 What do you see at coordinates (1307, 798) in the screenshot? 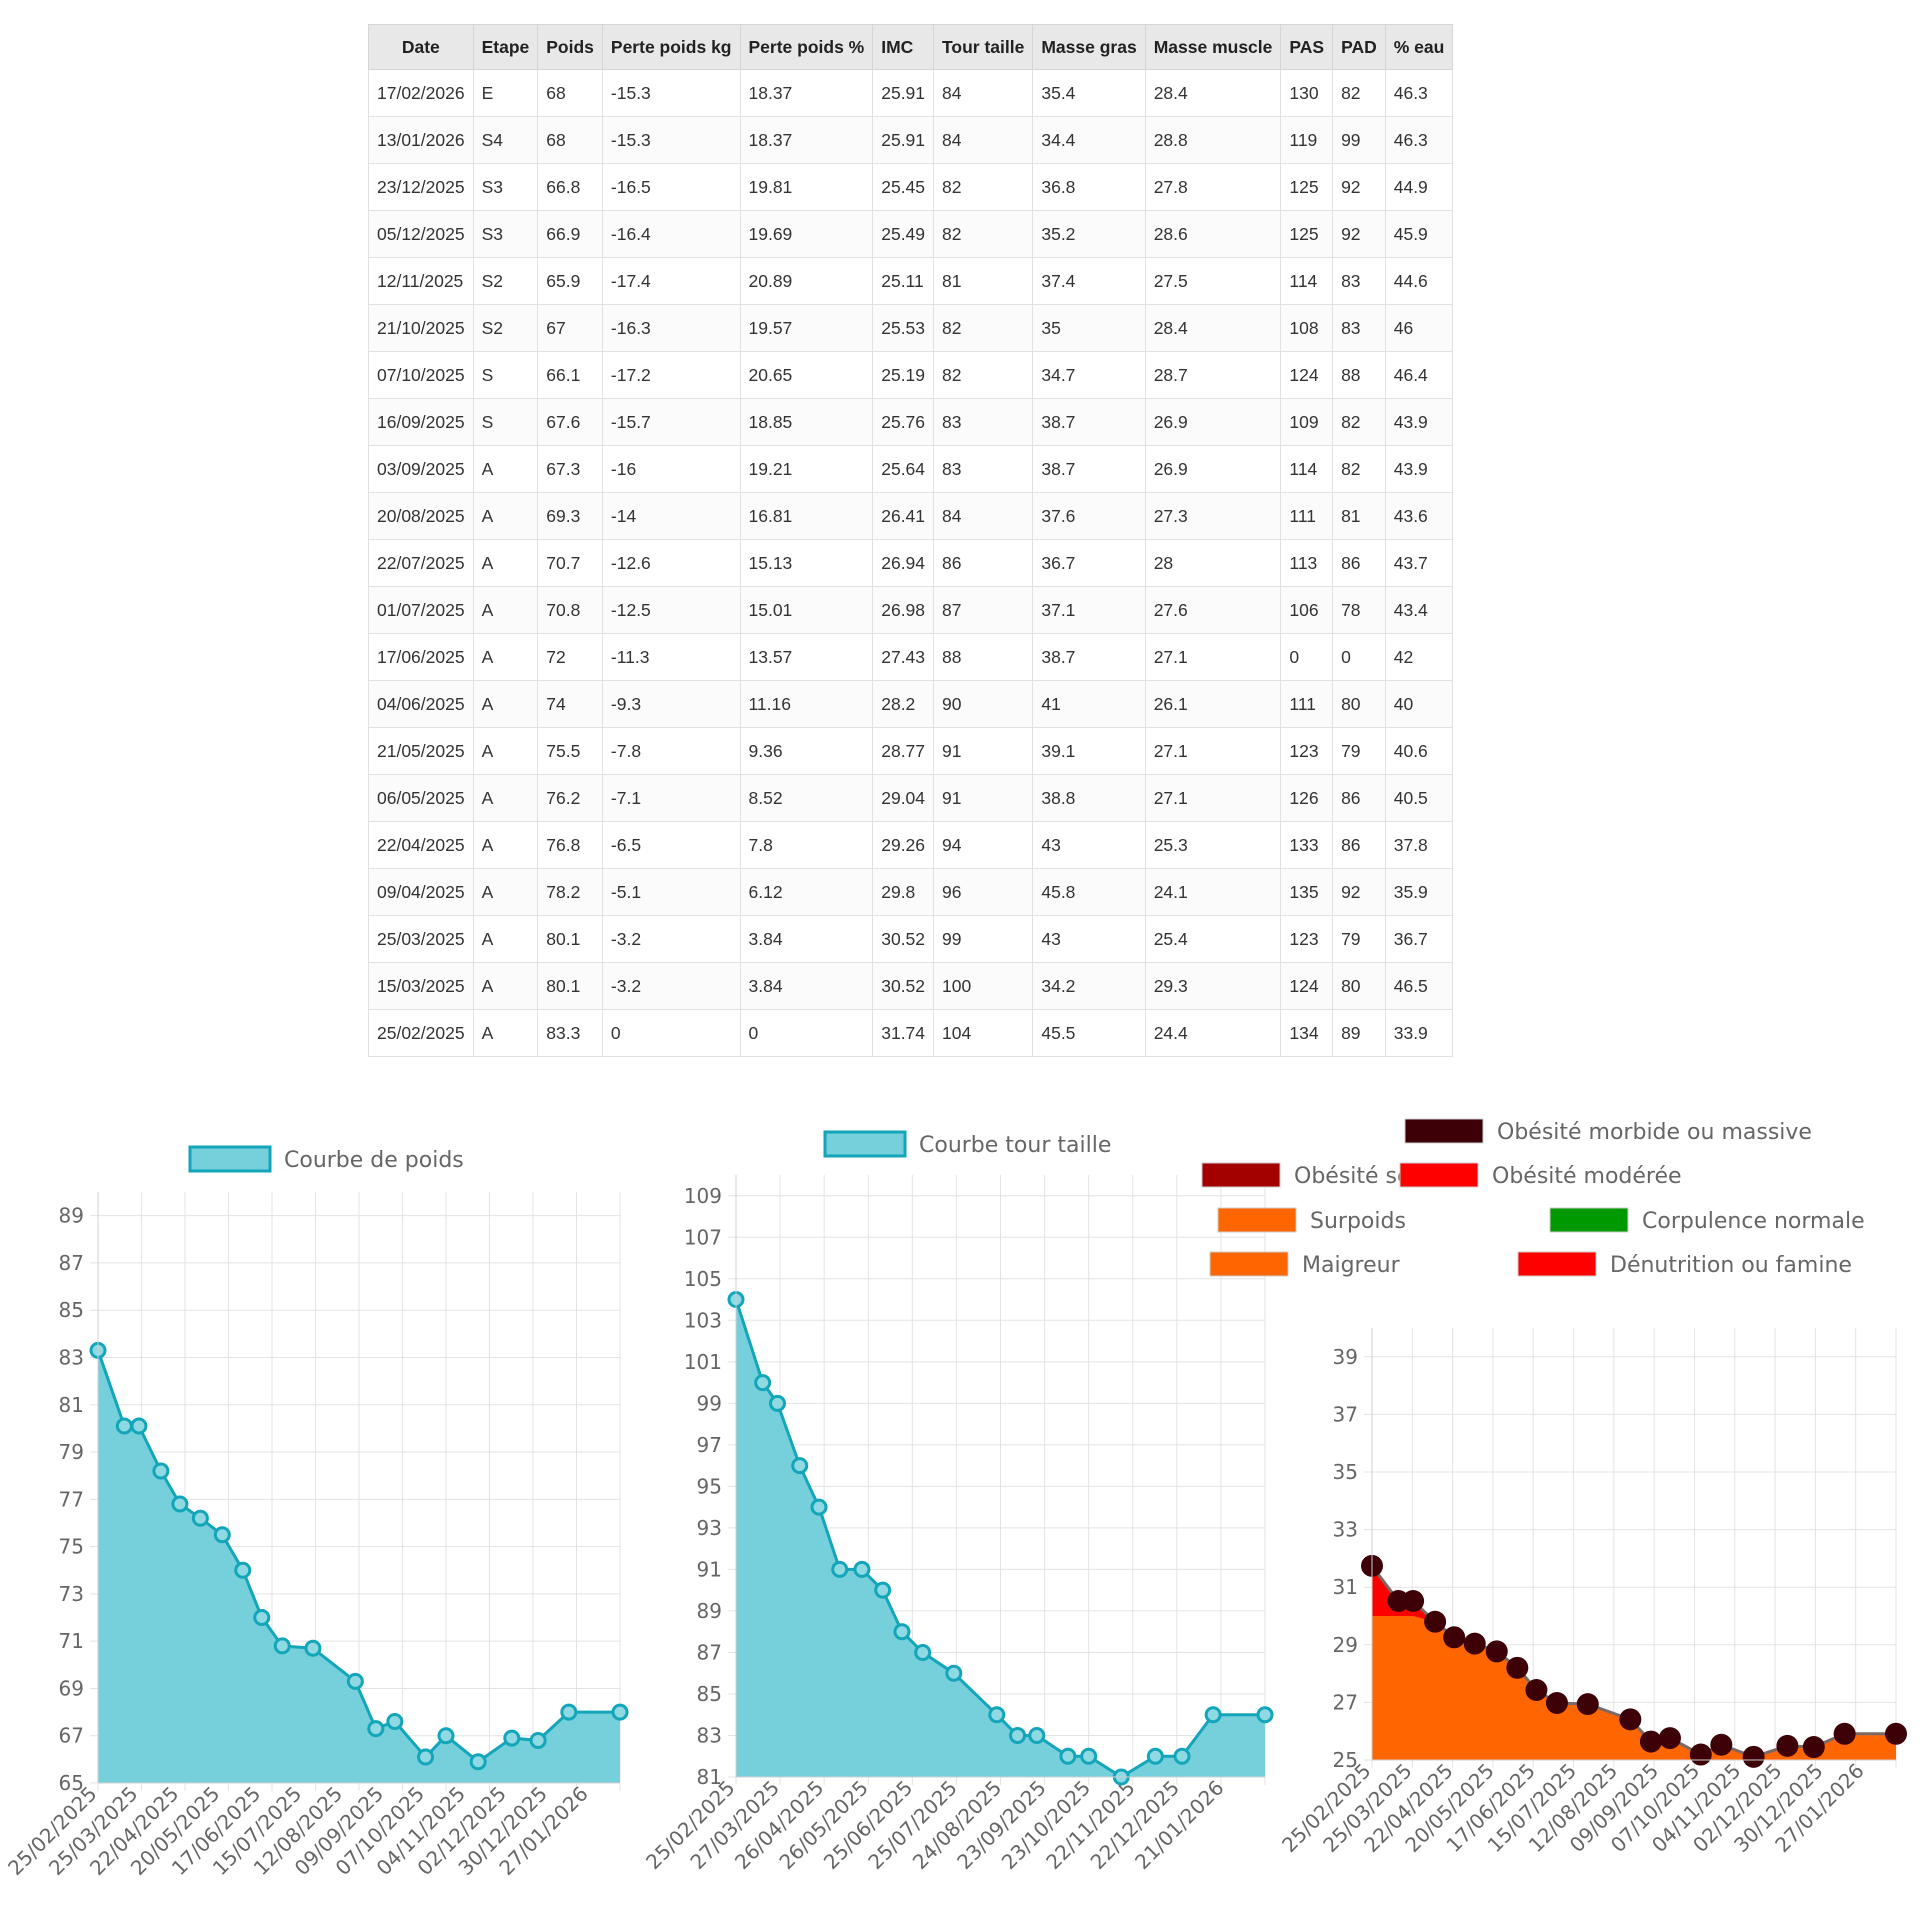
I see `table-cell: 126` at bounding box center [1307, 798].